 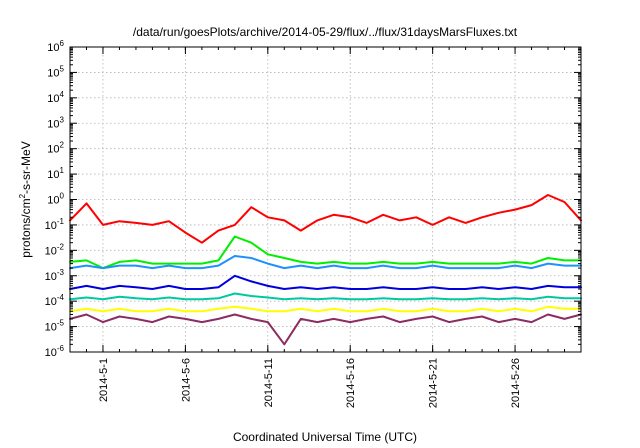 What do you see at coordinates (62, 196) in the screenshot?
I see `y-tick-exponent: 0` at bounding box center [62, 196].